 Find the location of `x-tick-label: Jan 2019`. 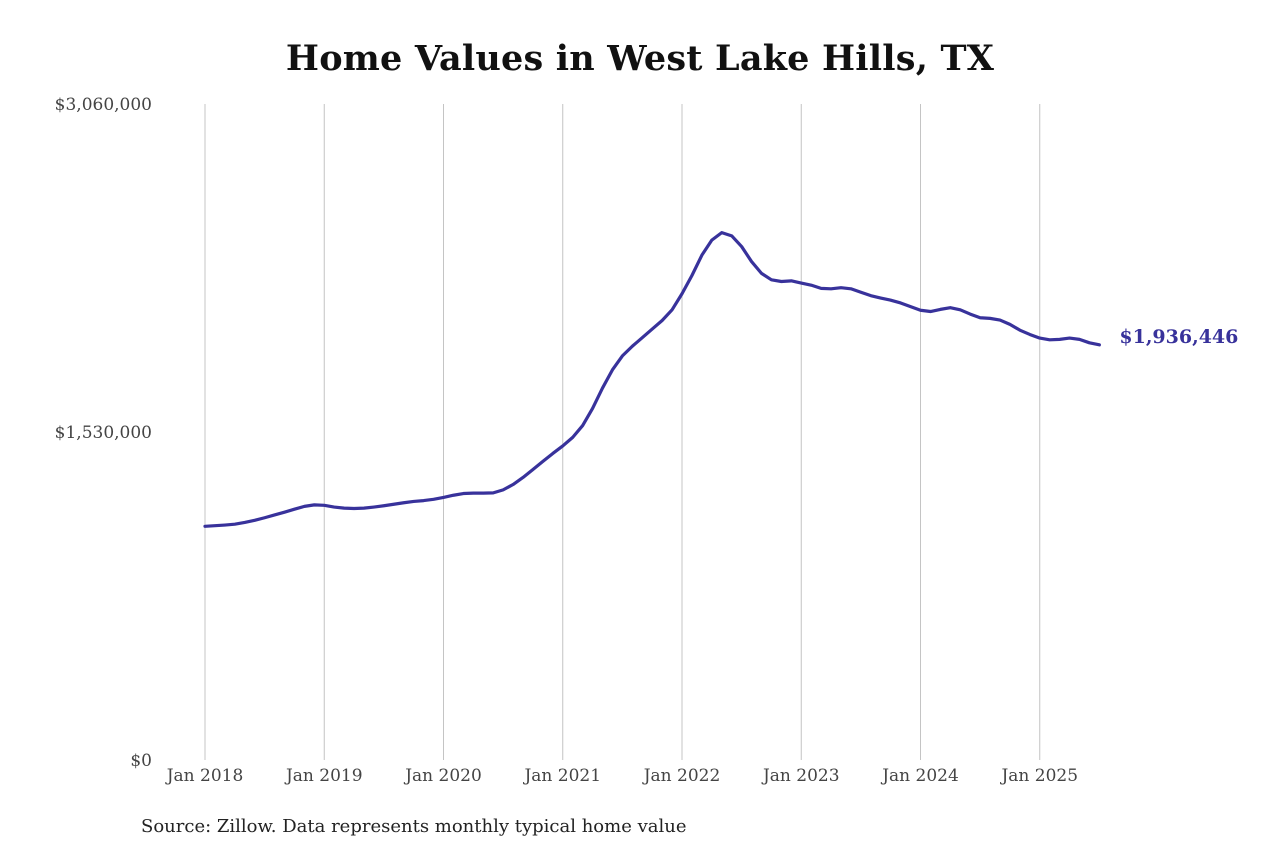

x-tick-label: Jan 2019 is located at coordinates (323, 776).